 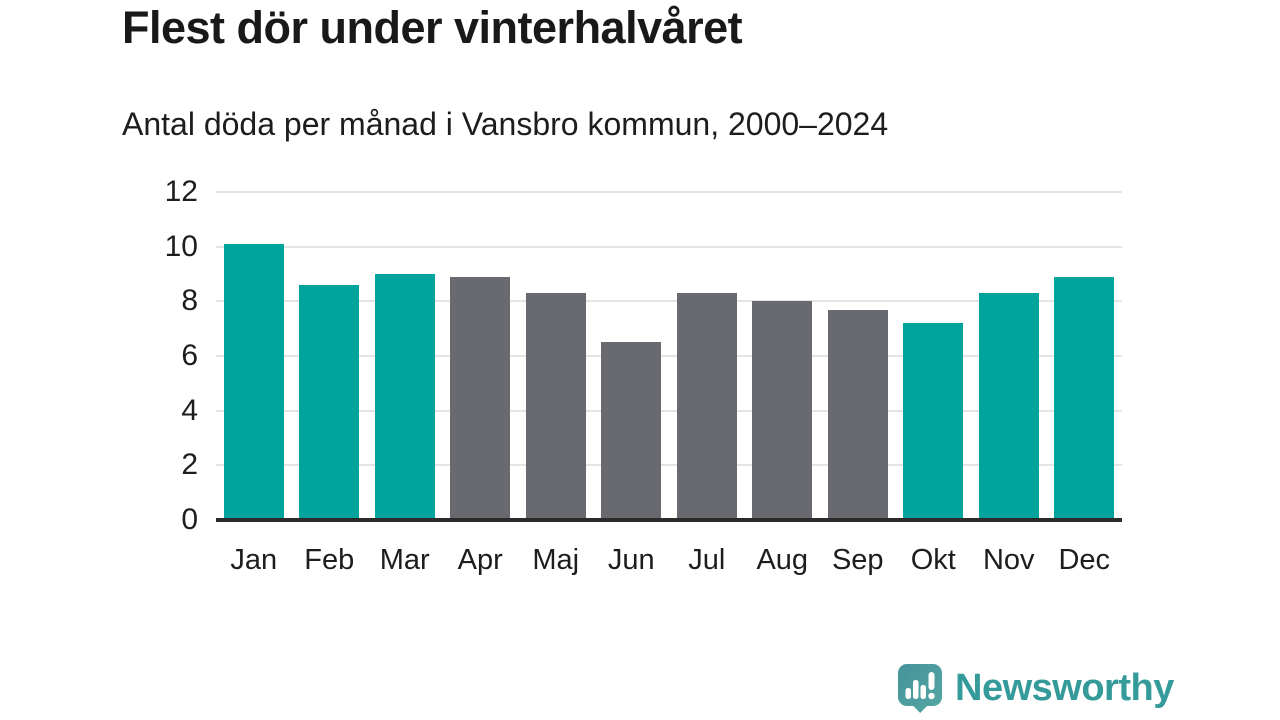 I want to click on x-tick-label-aug: Aug, so click(x=782, y=560).